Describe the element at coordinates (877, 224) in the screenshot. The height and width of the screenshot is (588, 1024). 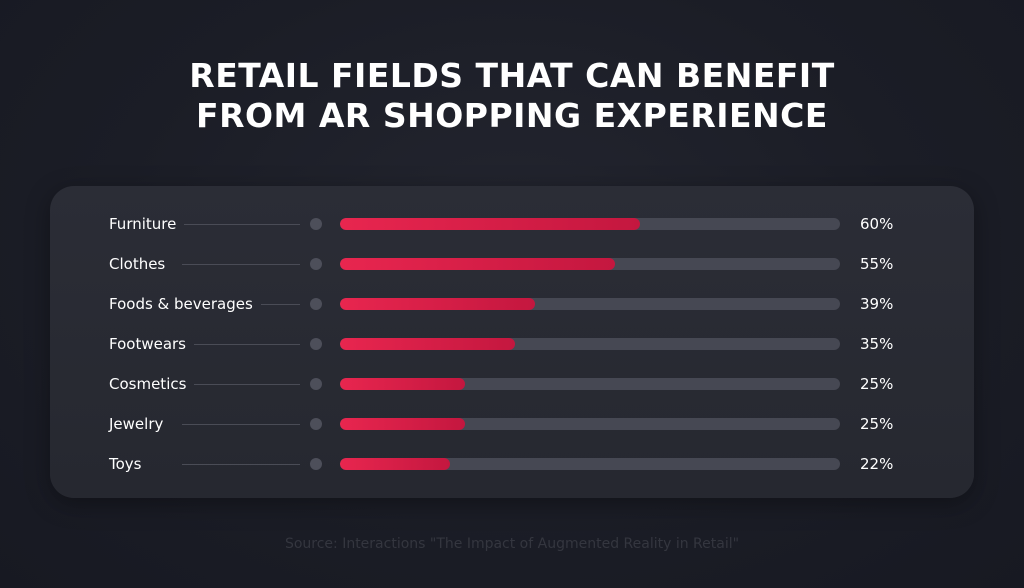
I see `value-label: 60%` at that location.